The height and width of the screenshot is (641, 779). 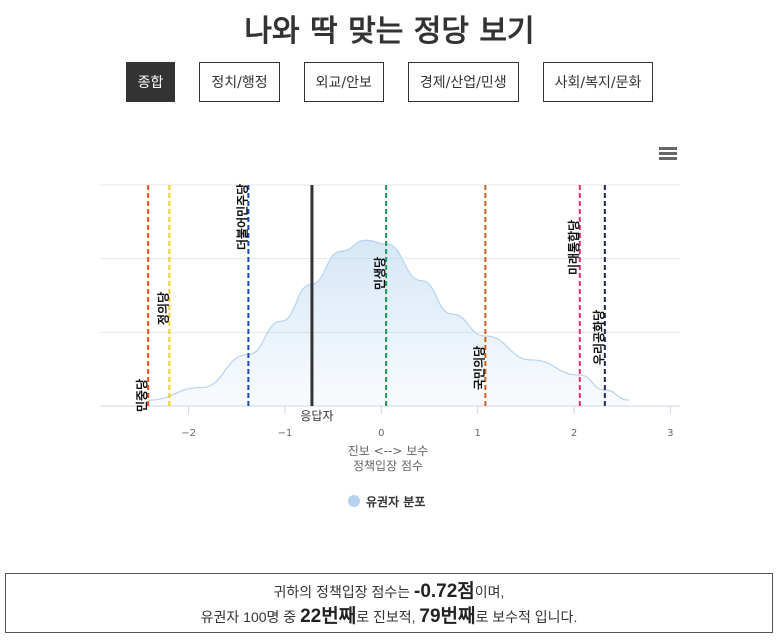 I want to click on respondent-label: 응답자, so click(x=316, y=416).